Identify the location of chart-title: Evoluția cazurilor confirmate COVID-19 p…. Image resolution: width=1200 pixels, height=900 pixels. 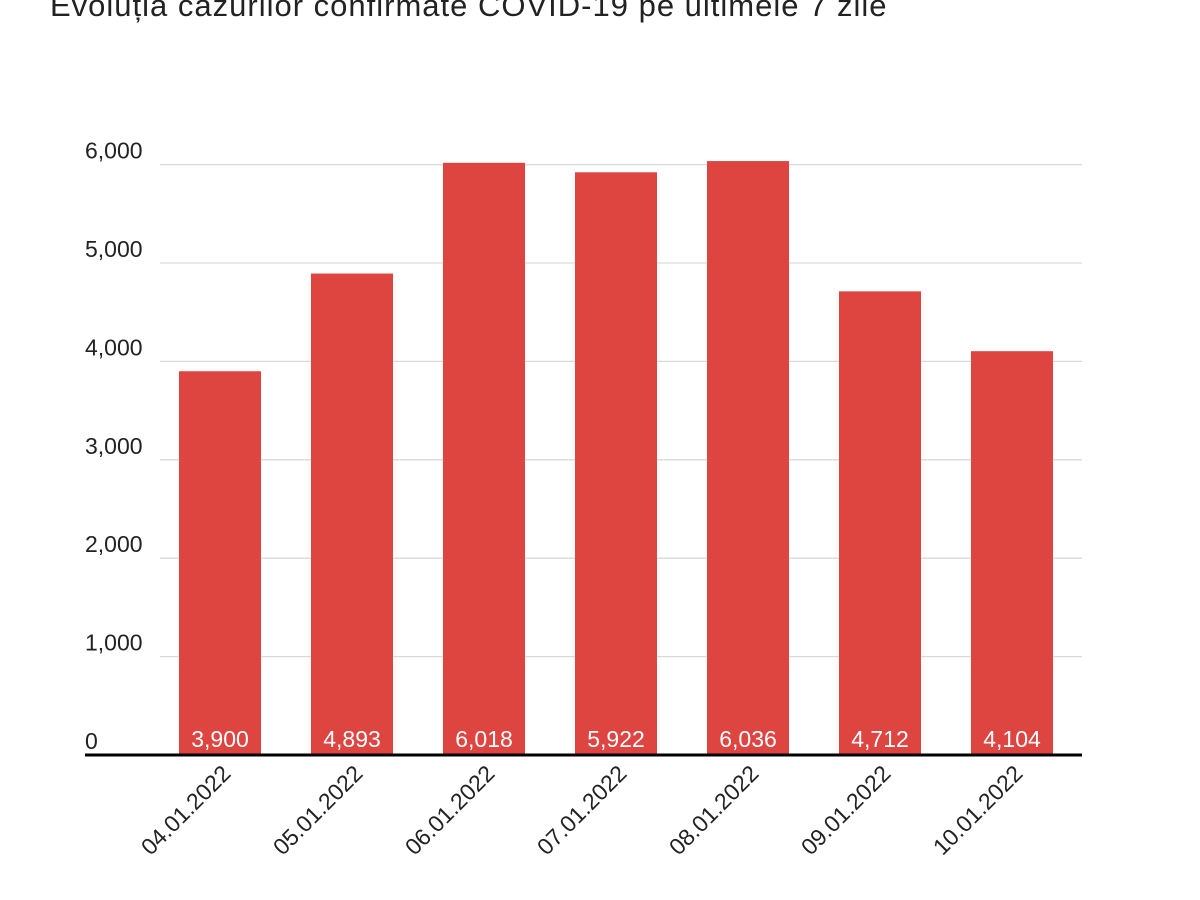
(469, 11).